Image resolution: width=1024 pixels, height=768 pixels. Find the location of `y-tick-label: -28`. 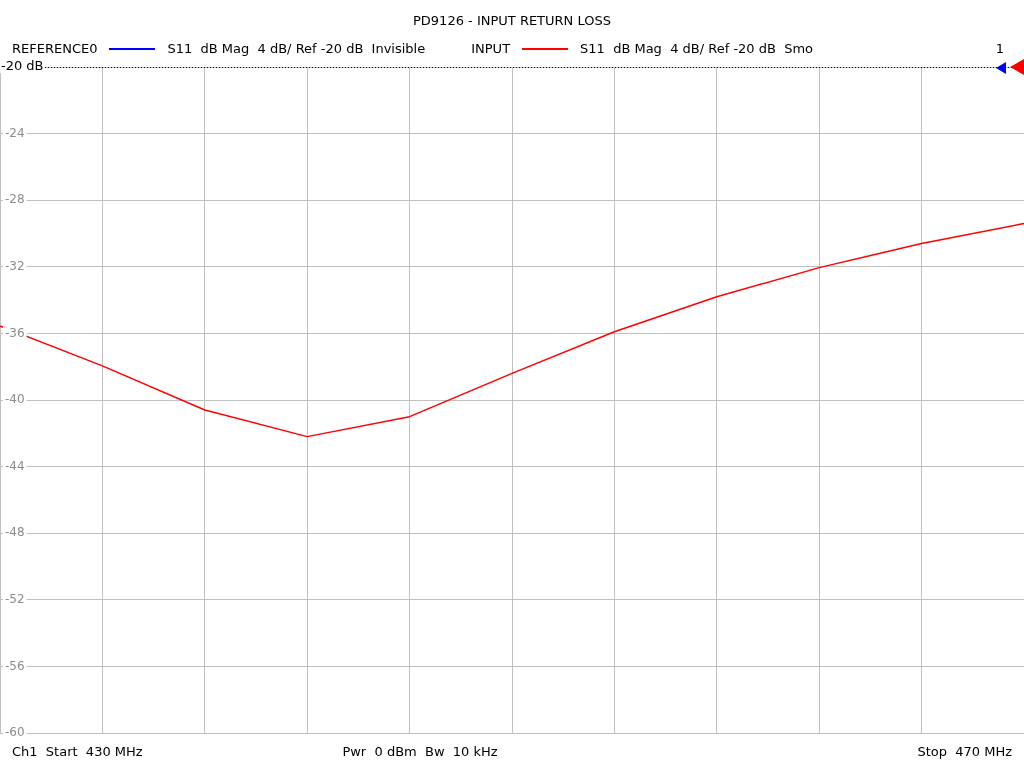

y-tick-label: -28 is located at coordinates (15, 199).